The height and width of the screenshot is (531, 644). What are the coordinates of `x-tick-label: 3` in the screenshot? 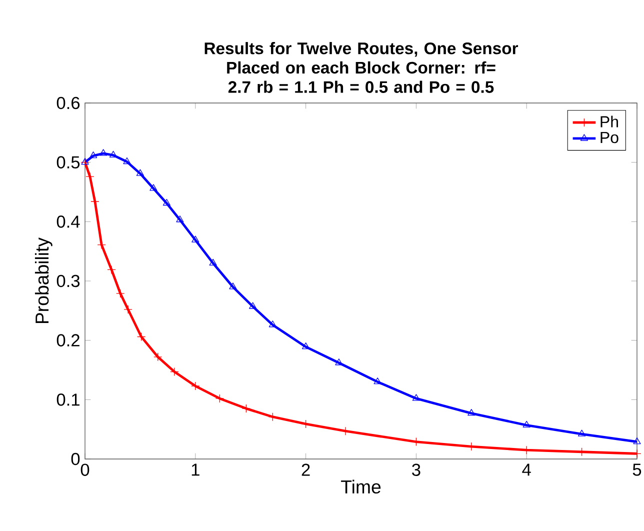 It's located at (416, 470).